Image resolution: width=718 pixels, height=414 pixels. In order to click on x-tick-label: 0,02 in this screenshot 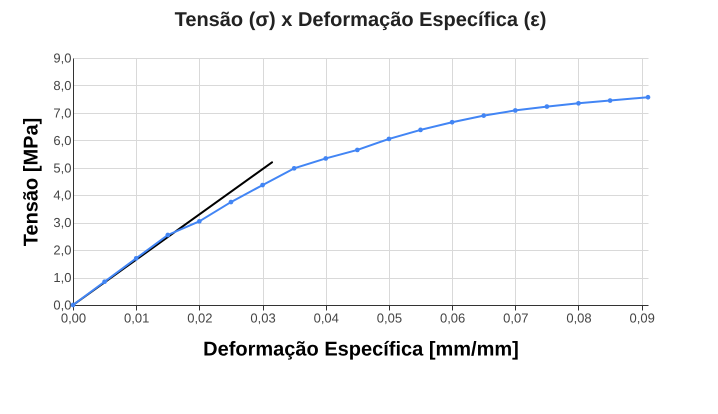, I will do `click(200, 318)`.